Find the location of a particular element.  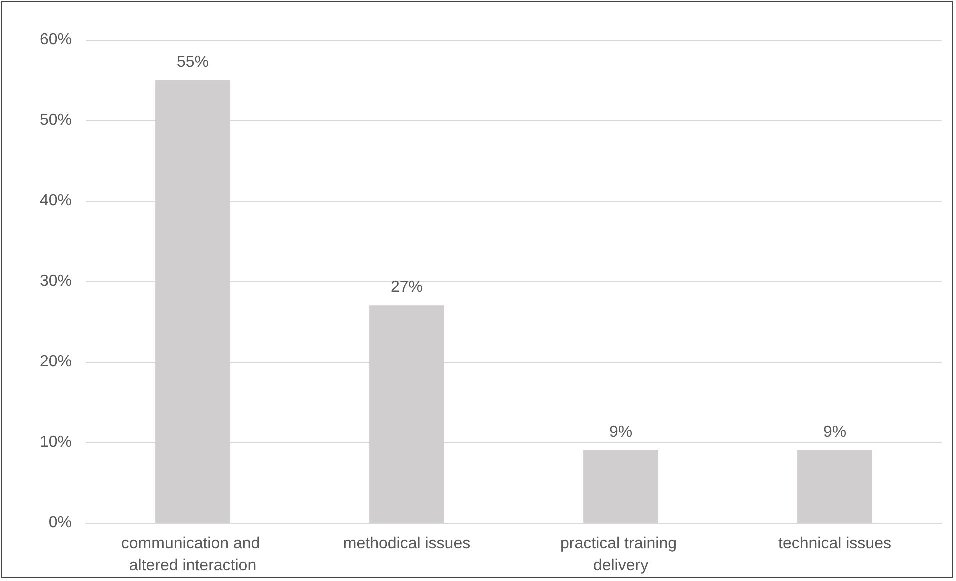

x-tick-label: methodical issues is located at coordinates (407, 544).